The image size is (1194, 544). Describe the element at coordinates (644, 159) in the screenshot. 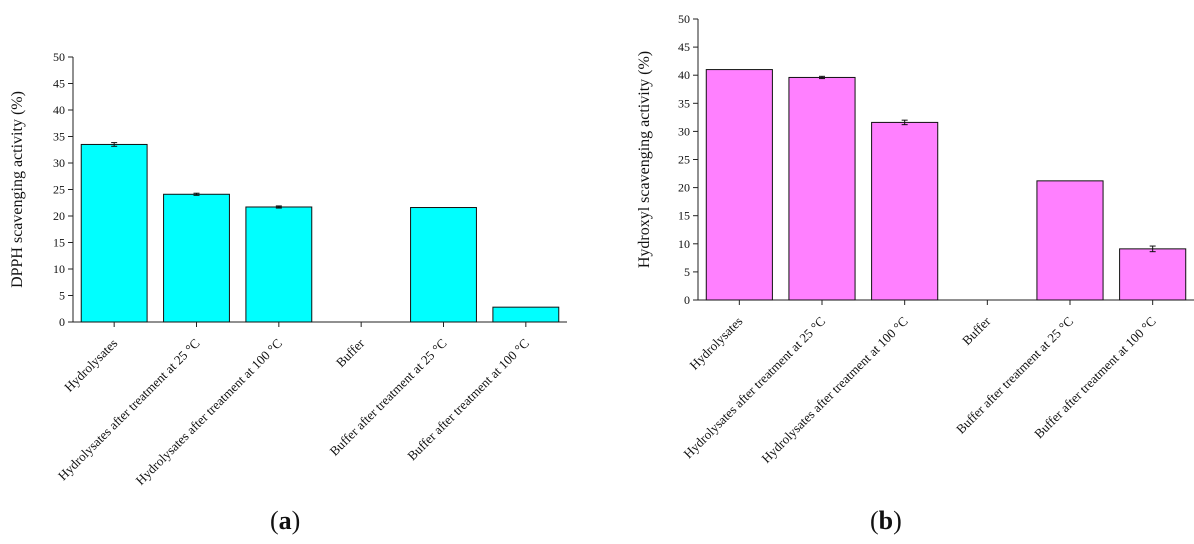

I see `y-axis-title: Hydroxyl scavenging activity (%)` at that location.